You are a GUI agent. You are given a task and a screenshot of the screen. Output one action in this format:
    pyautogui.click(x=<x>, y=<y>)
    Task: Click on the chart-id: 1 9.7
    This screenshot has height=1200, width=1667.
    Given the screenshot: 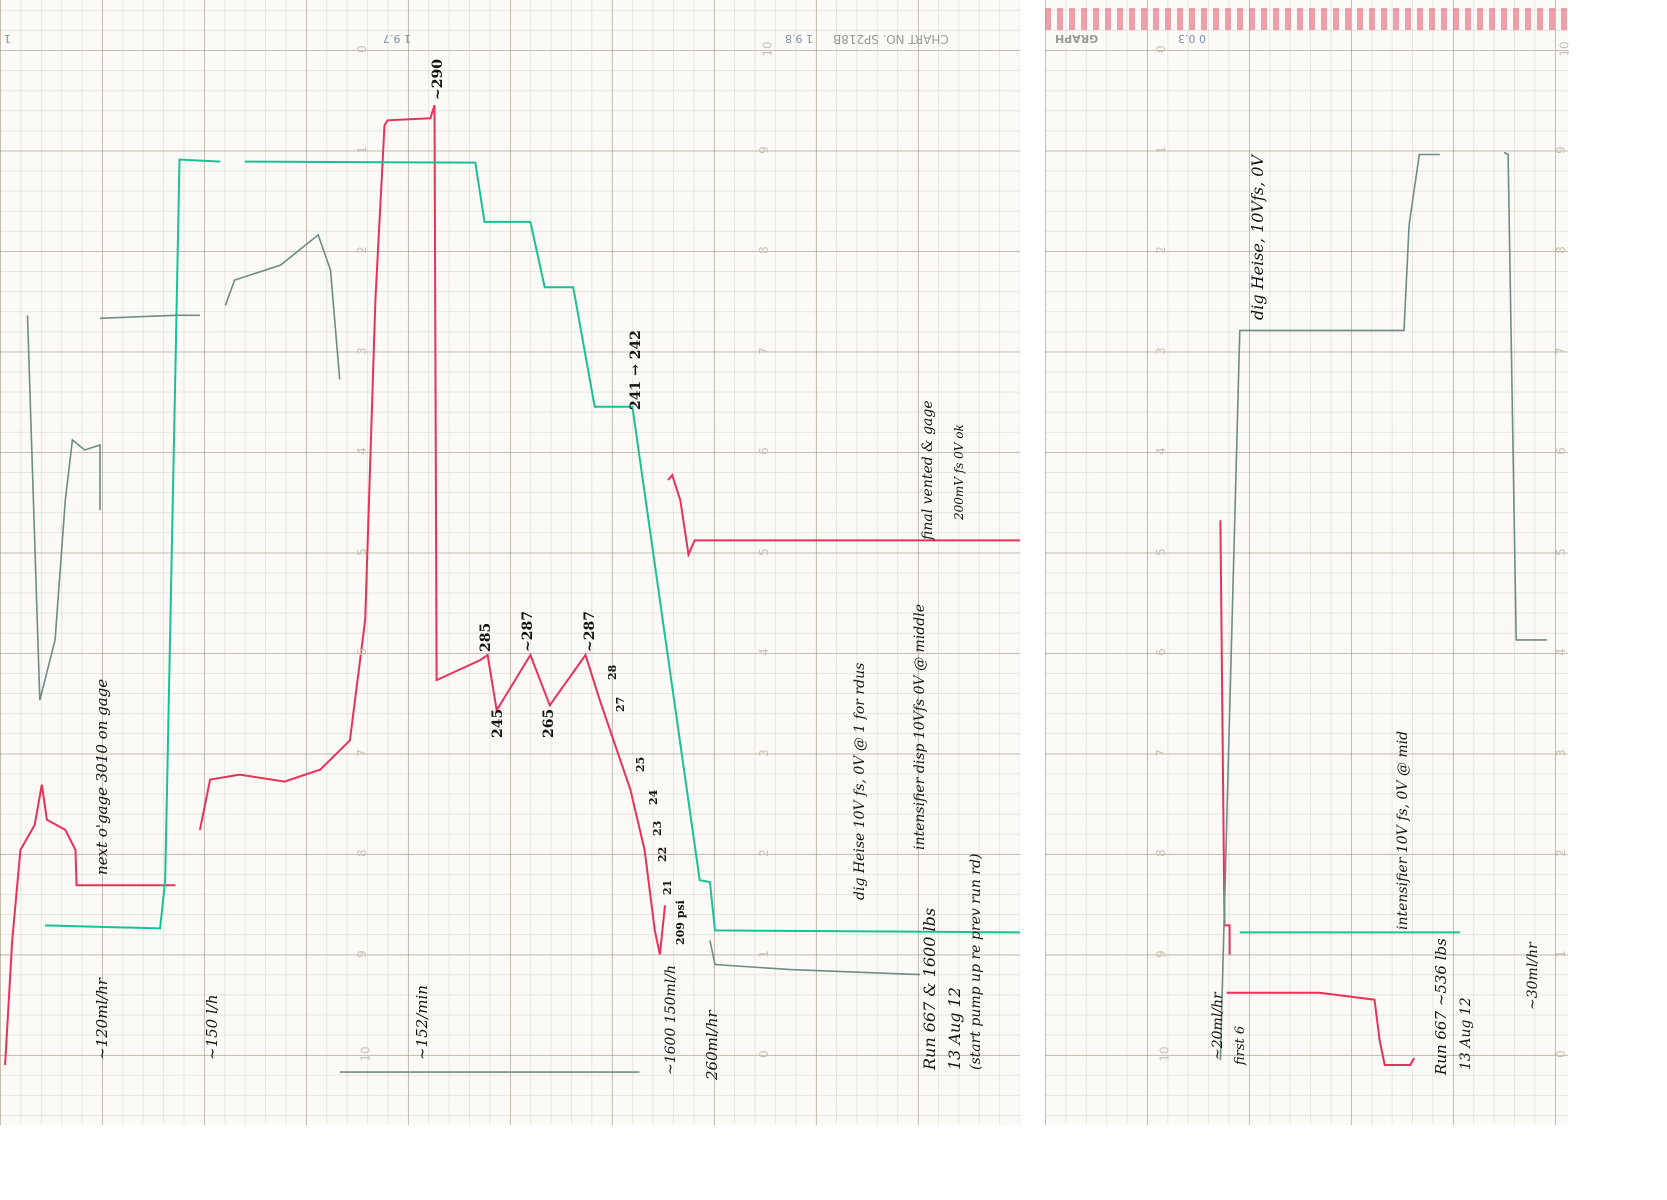 What is the action you would take?
    pyautogui.click(x=397, y=38)
    